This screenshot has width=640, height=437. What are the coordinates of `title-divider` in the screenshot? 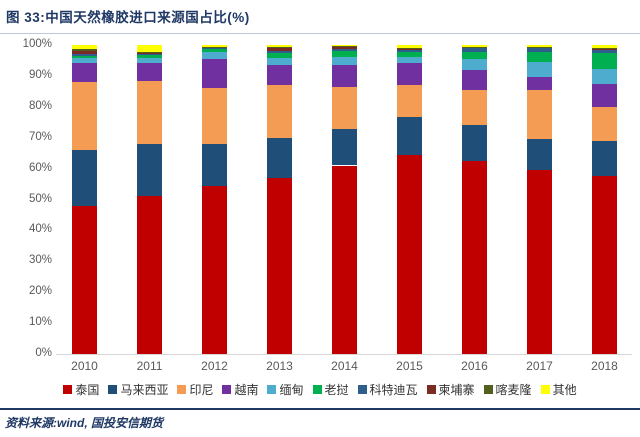 It's located at (320, 33).